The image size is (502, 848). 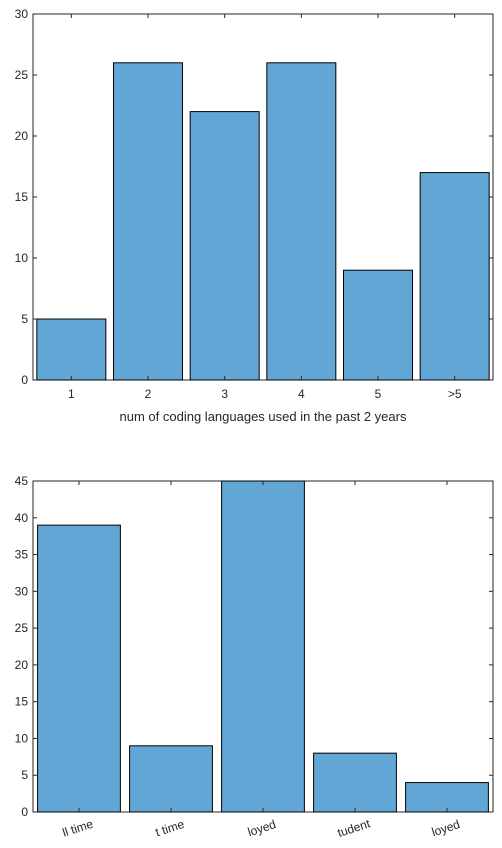 I want to click on x-tick-label: 1, so click(x=71, y=394).